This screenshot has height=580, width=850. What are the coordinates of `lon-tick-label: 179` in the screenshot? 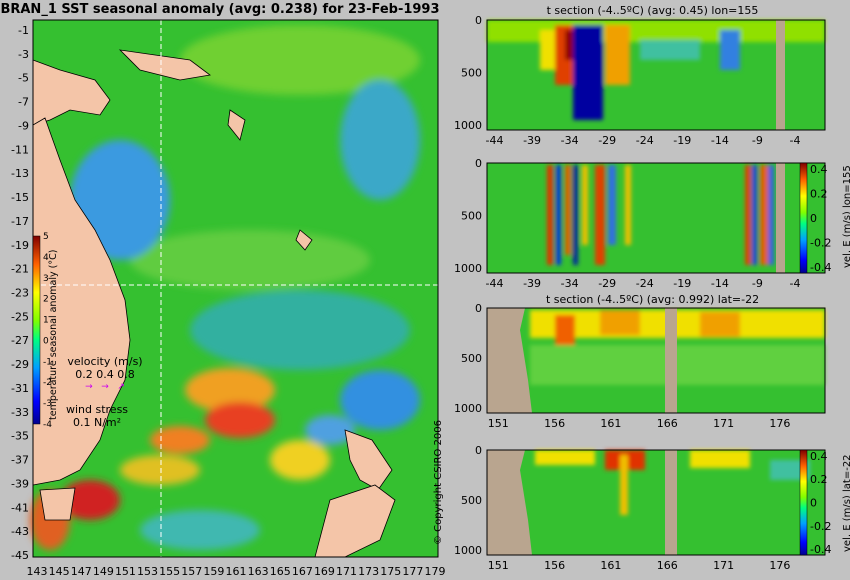 It's located at (435, 571).